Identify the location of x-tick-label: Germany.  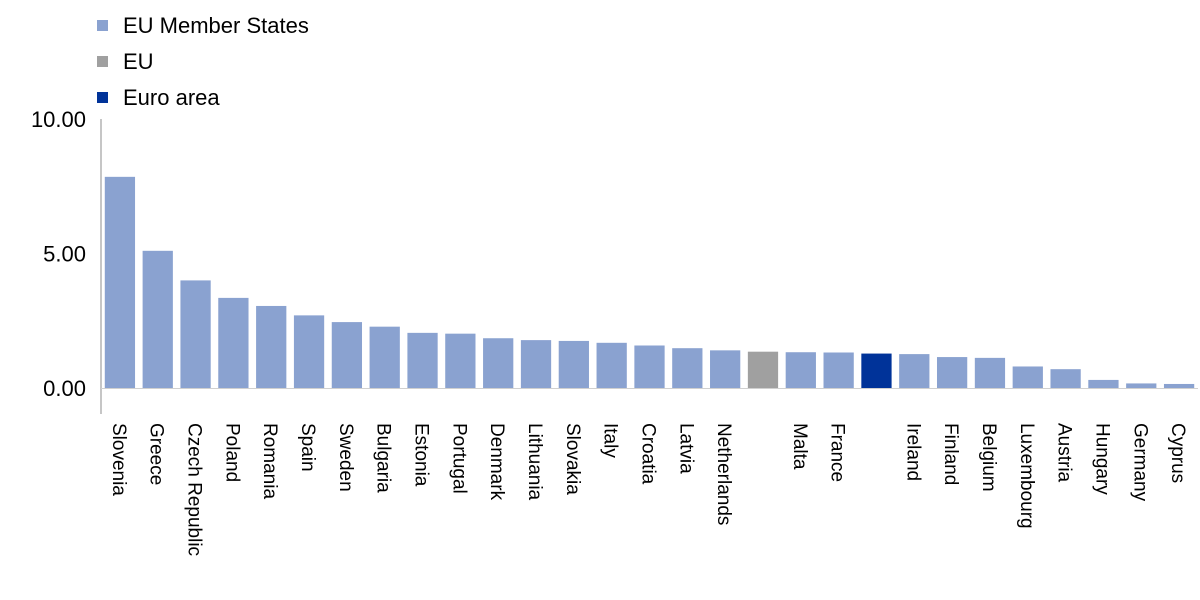
(1139, 462).